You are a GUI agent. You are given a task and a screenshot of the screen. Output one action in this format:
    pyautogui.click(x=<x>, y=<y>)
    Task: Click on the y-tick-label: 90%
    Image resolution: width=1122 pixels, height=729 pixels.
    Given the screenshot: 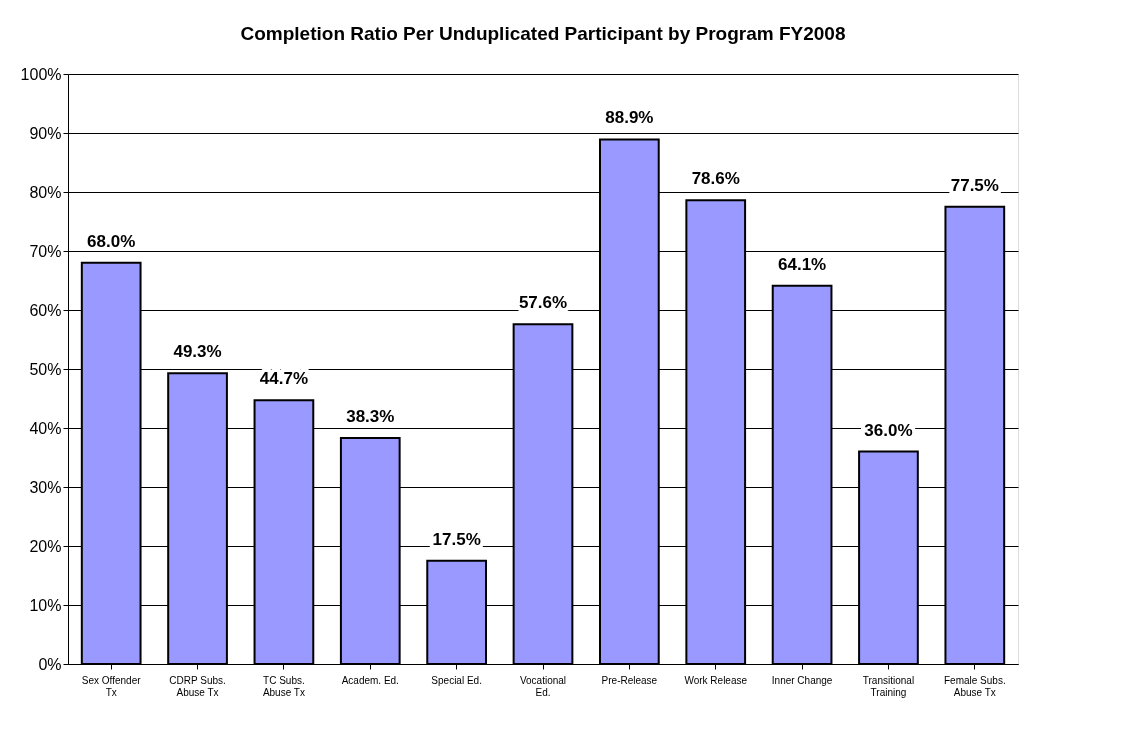 What is the action you would take?
    pyautogui.click(x=45, y=133)
    